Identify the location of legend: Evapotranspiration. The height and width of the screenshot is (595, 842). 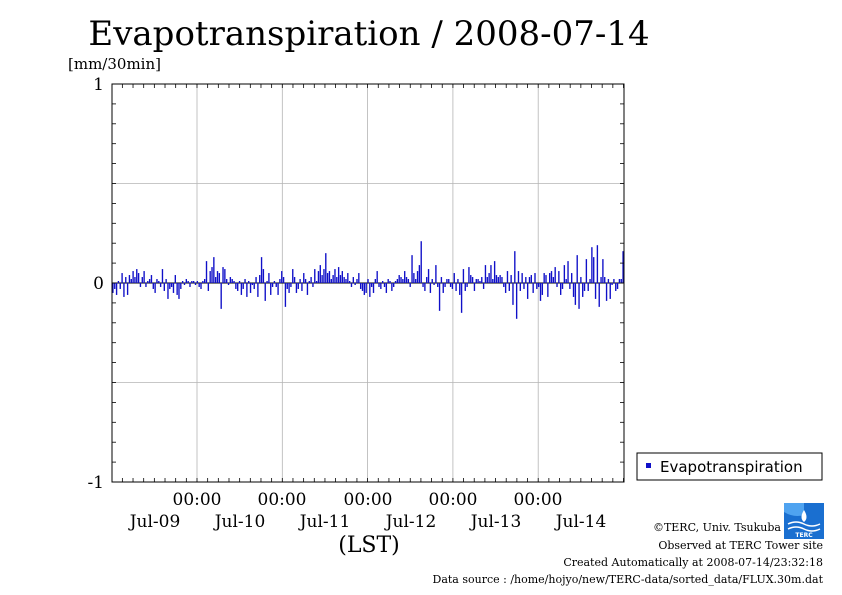
(729, 466).